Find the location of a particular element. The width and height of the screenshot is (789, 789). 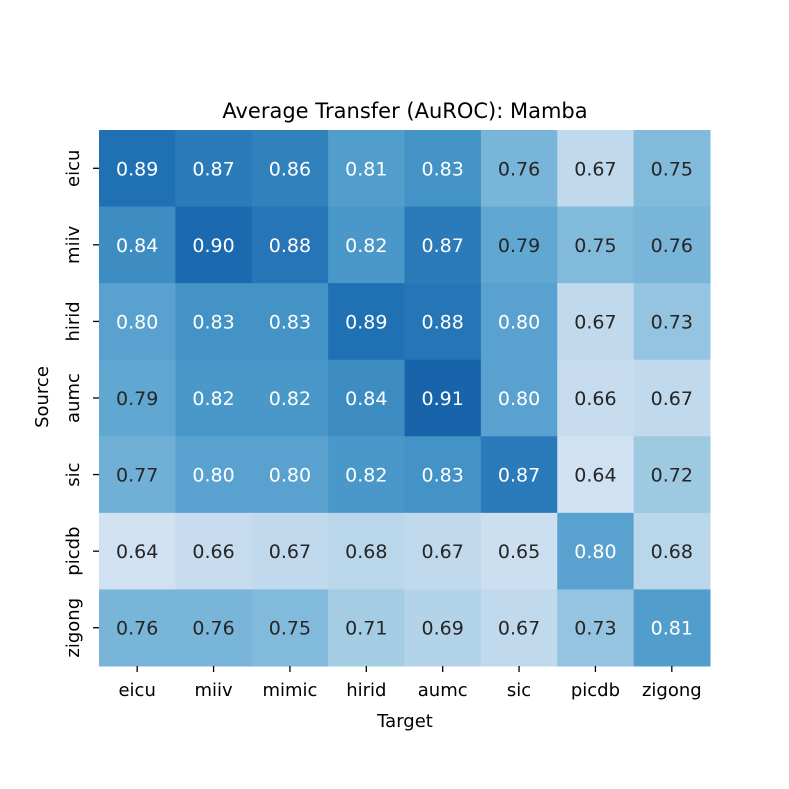

cell-value-label: 0.65 is located at coordinates (519, 552).